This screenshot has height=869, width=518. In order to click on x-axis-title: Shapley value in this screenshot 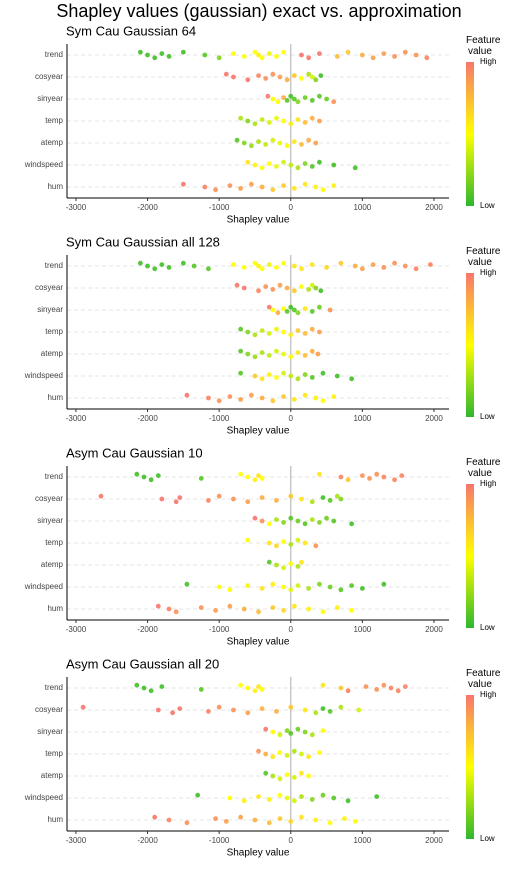, I will do `click(258, 642)`.